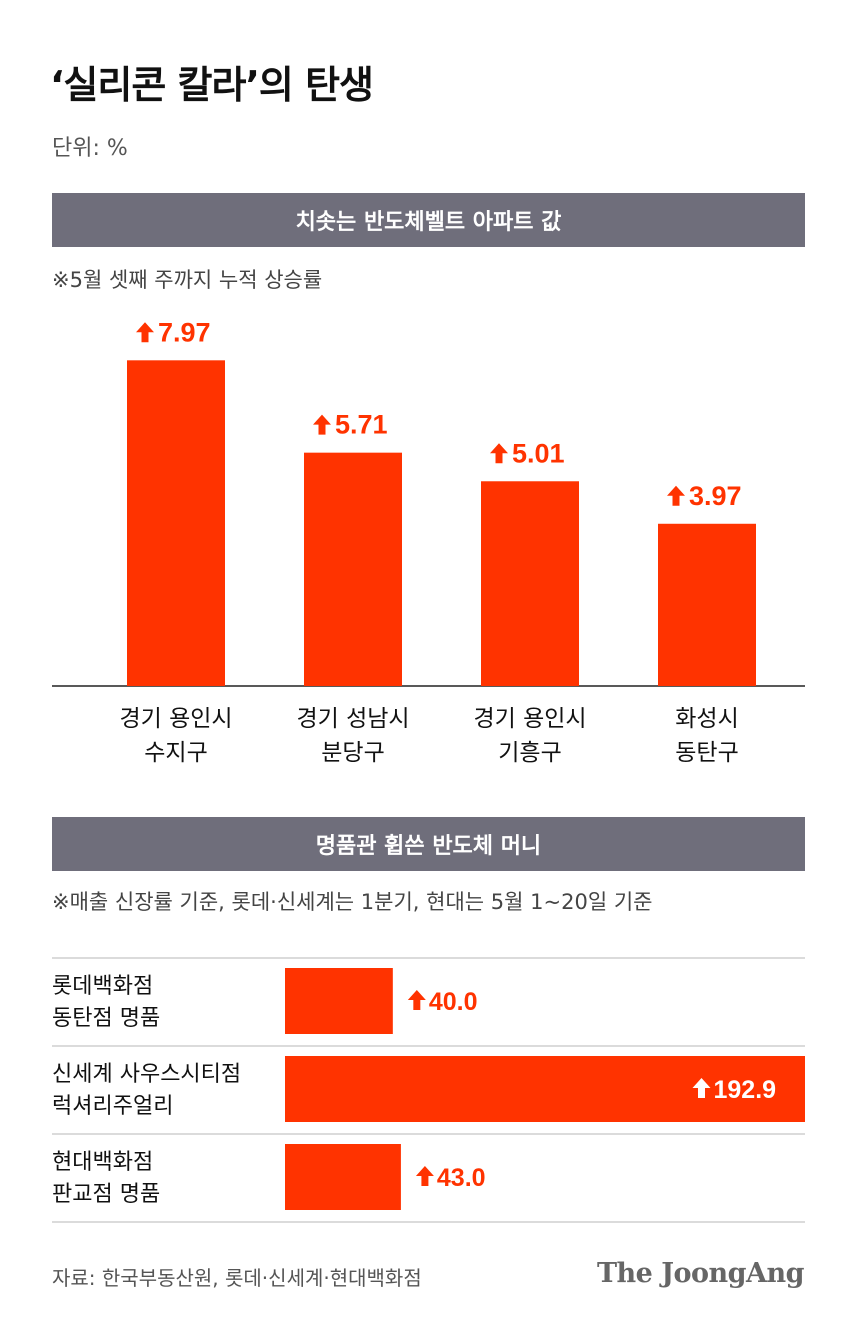 This screenshot has width=860, height=1324. Describe the element at coordinates (237, 1278) in the screenshot. I see `source-note: 자료: 한국부동산원, 롯데·신세계·현대백화점` at that location.